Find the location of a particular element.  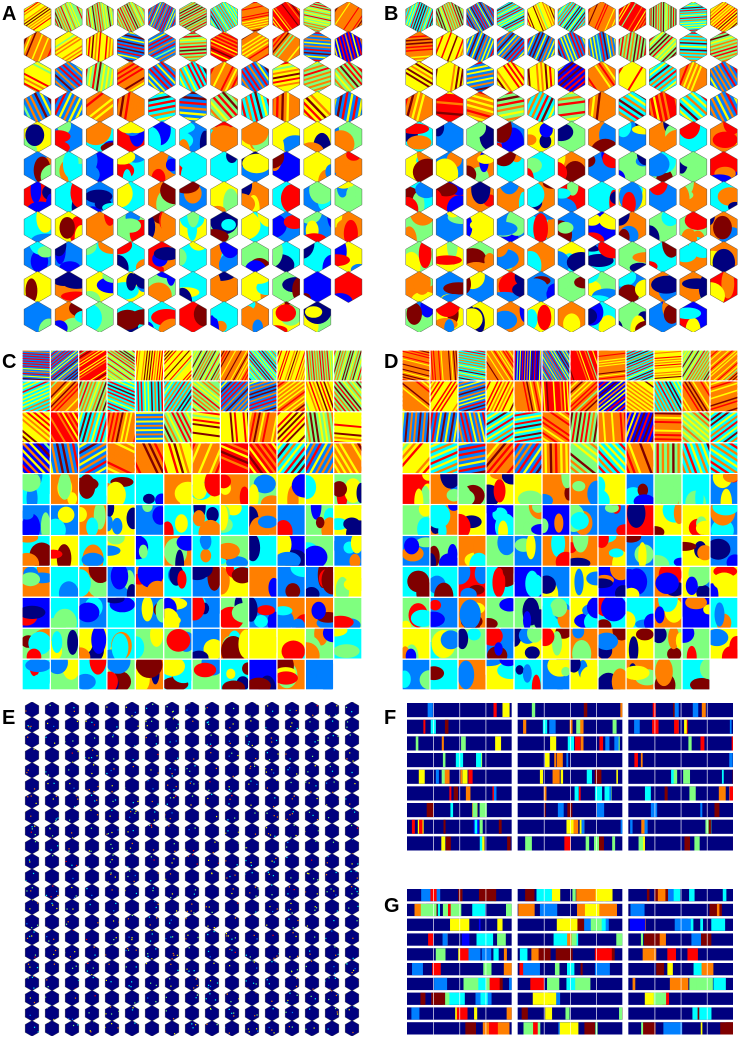

panel-label-b: B is located at coordinates (391, 14).